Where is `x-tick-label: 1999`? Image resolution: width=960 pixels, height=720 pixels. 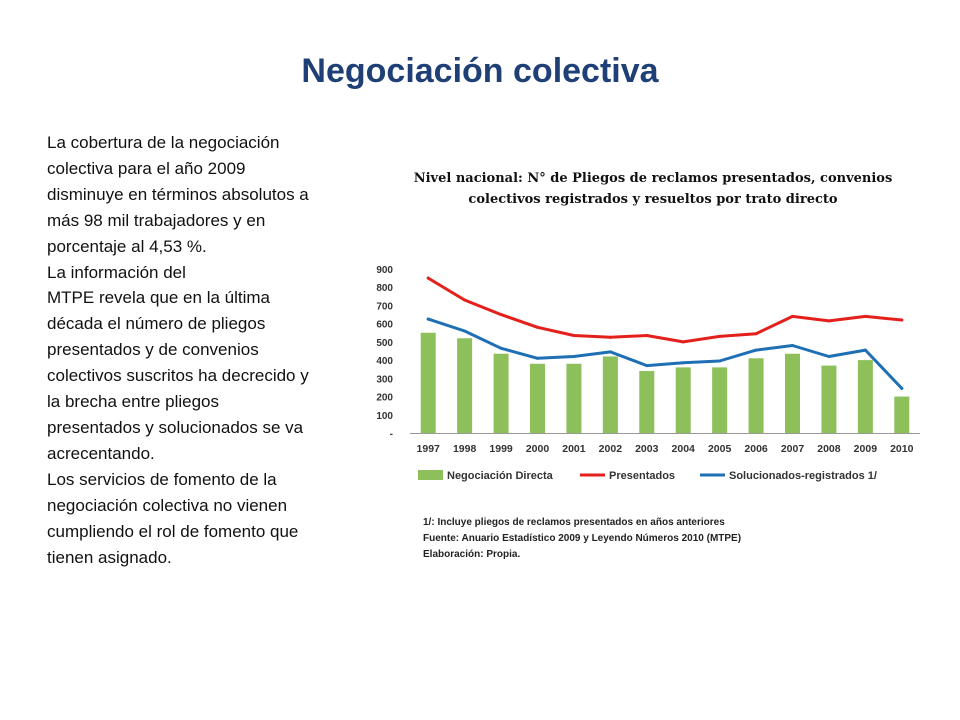
x-tick-label: 1999 is located at coordinates (501, 449).